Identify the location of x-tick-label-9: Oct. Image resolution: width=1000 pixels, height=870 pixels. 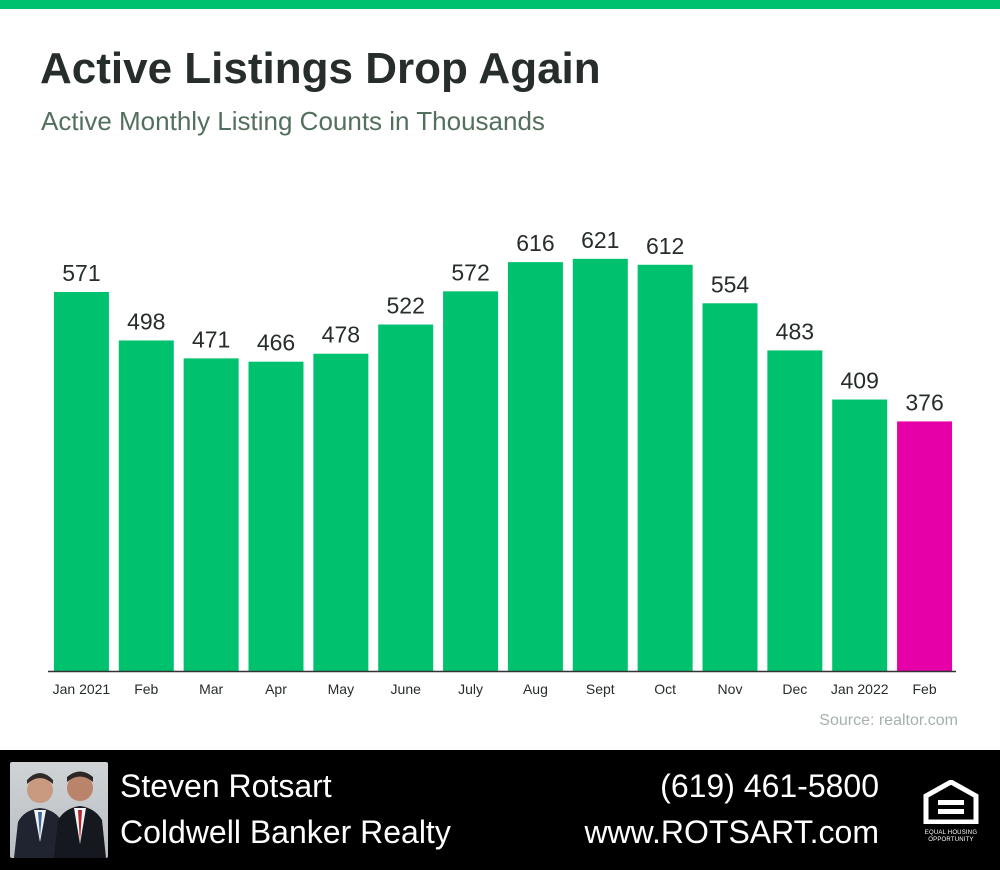
(665, 689).